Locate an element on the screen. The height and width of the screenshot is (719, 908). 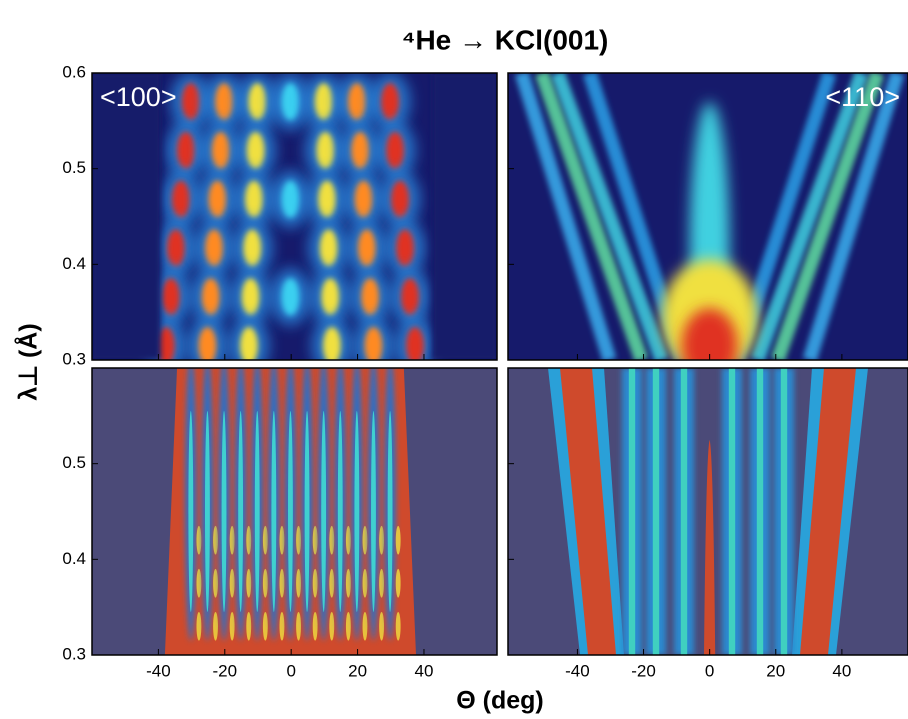
x-tick-label: 40 is located at coordinates (424, 670).